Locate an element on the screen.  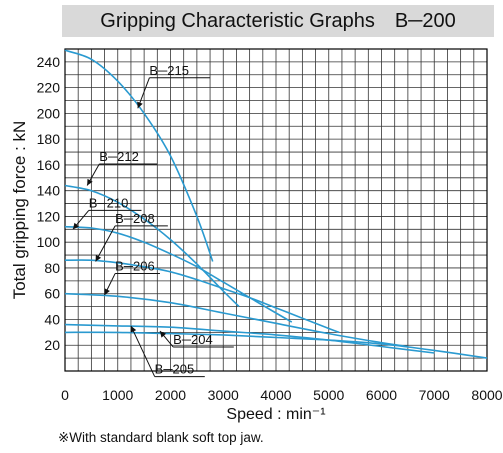
y-tick-label: 60 is located at coordinates (52, 294).